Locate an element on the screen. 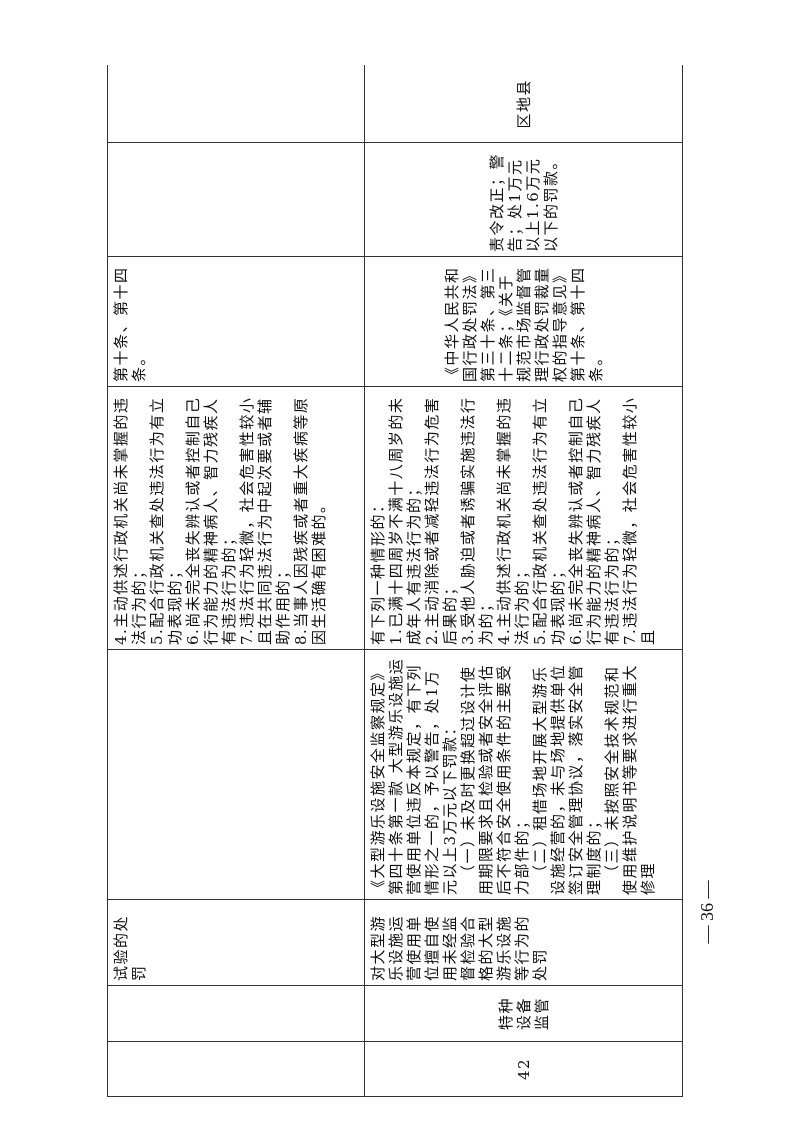 The image size is (793, 1122). penalty-cell: 责令改正；警告；处1万元以上1.6万元以下的罚款。 is located at coordinates (523, 199).